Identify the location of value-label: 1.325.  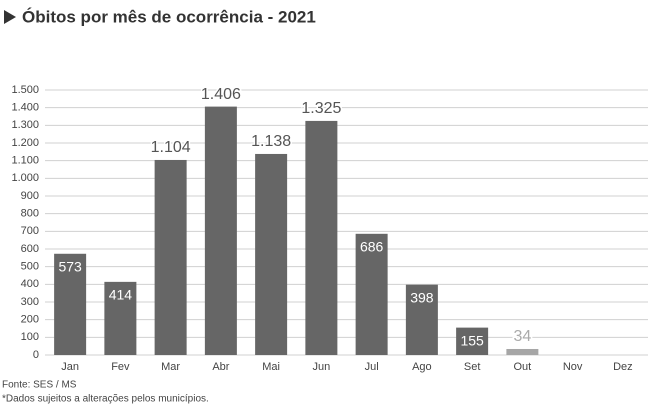
(321, 108).